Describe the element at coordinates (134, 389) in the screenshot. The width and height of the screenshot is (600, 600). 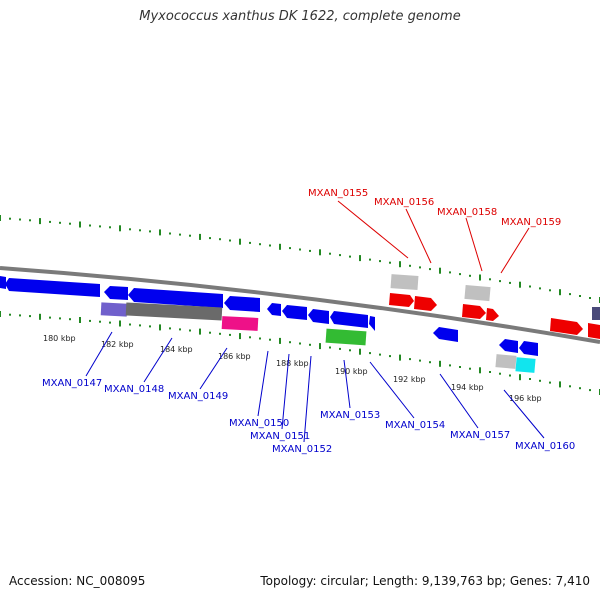
I see `gene-label-mxan-0148: MXAN_0148` at that location.